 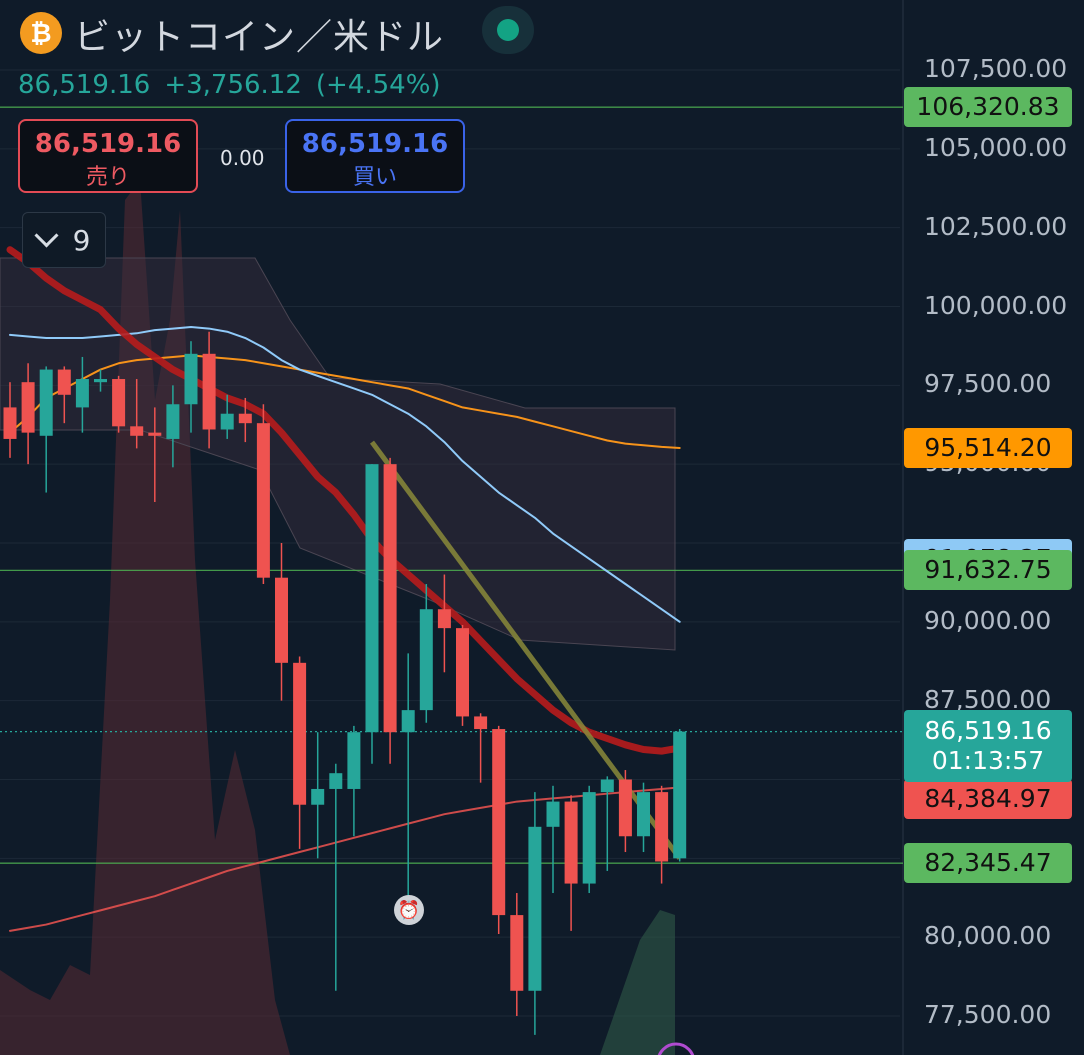 I want to click on price-level-tag: 84,384.97, so click(x=988, y=798).